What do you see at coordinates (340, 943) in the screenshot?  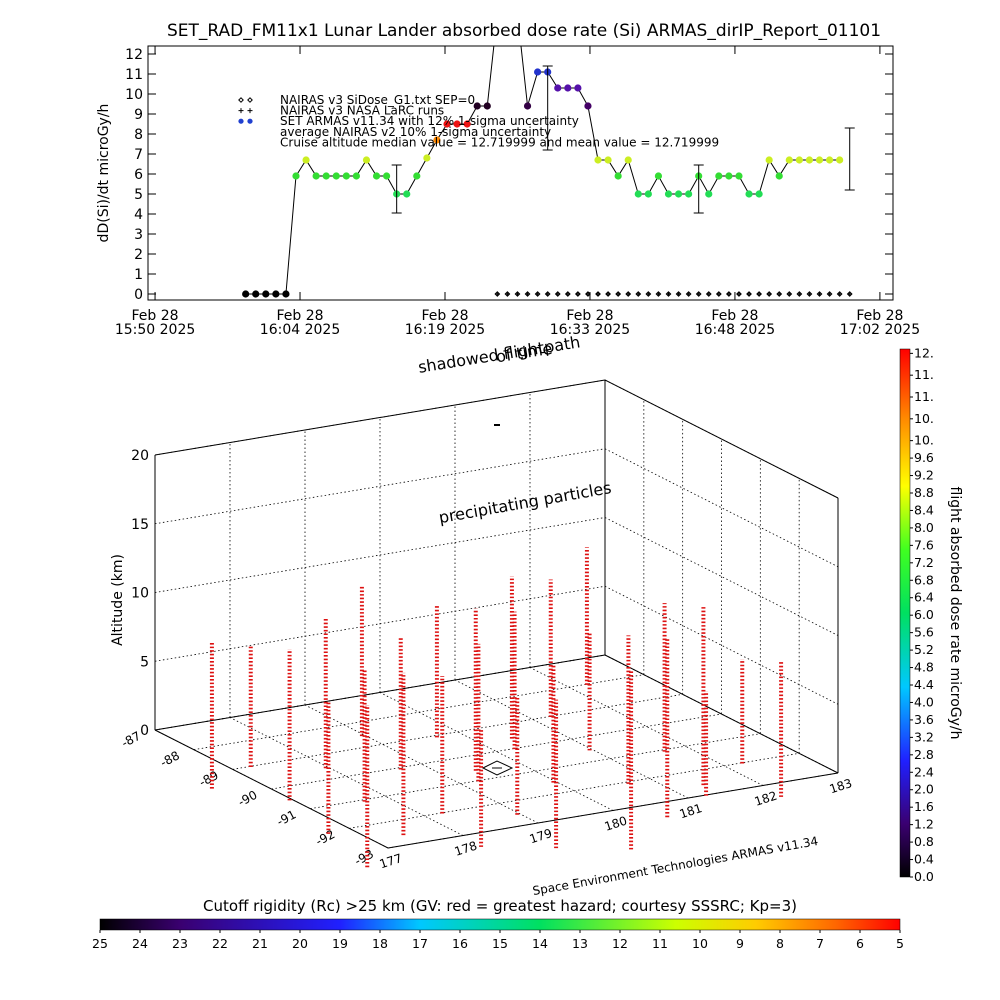 I see `colorbar-tick-label: 19` at bounding box center [340, 943].